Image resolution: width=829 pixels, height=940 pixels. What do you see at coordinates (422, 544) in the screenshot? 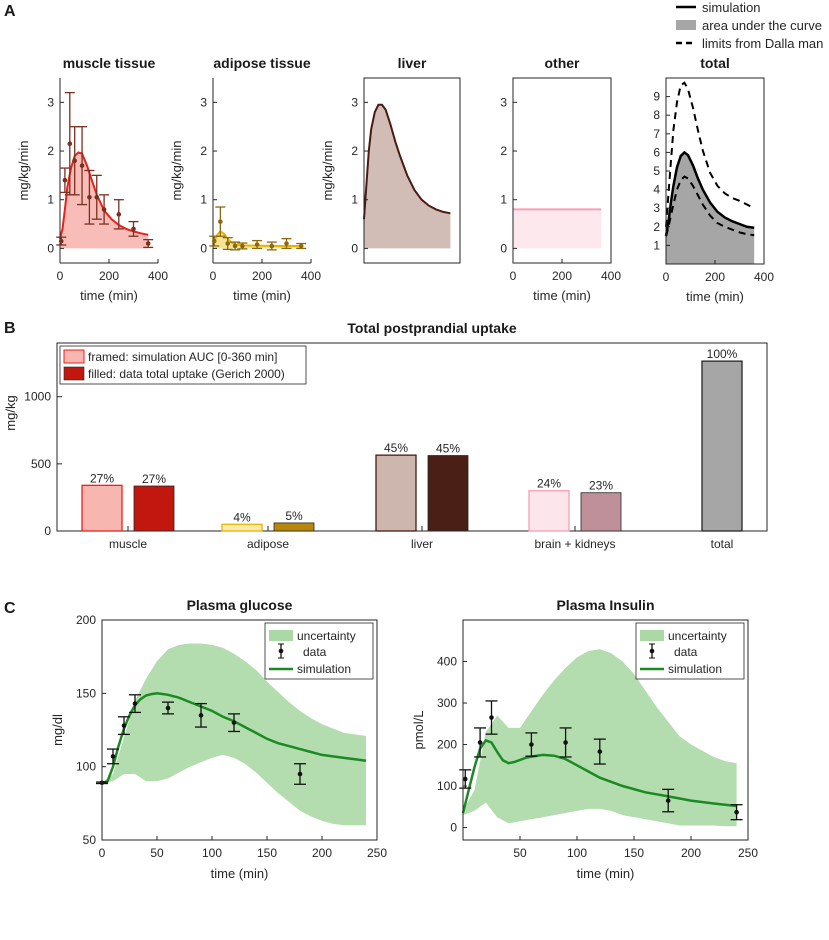
I see `uptake-category-label: liver` at bounding box center [422, 544].